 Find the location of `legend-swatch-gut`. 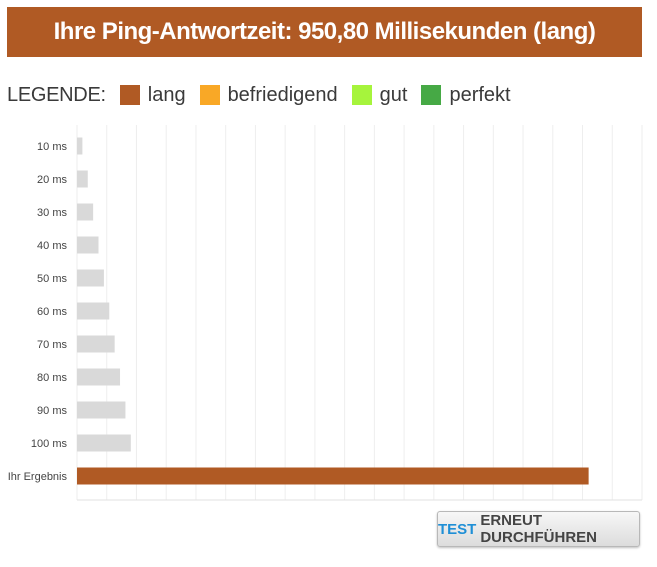

legend-swatch-gut is located at coordinates (361, 95).